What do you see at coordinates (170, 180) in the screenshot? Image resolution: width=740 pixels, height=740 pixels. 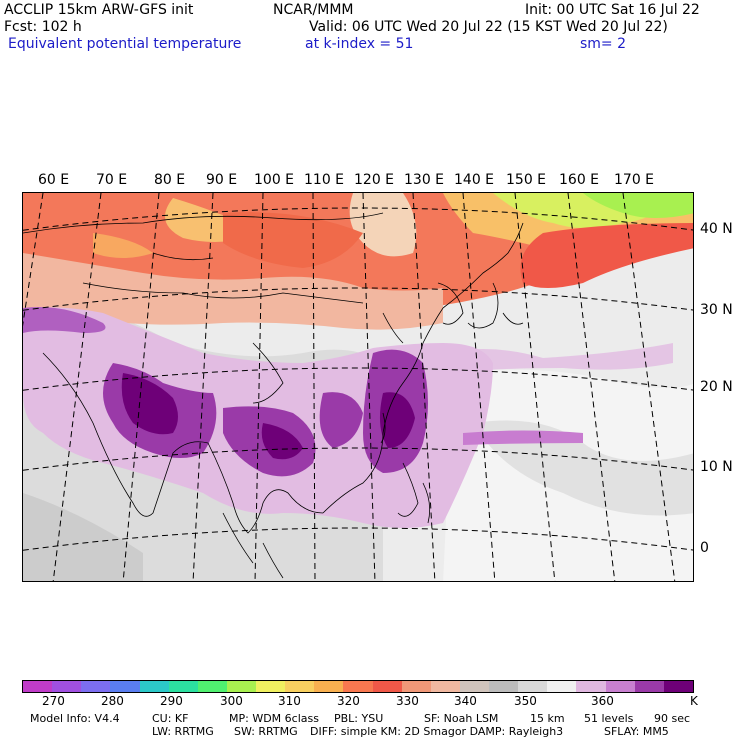 I see `lon-label: 80 E` at bounding box center [170, 180].